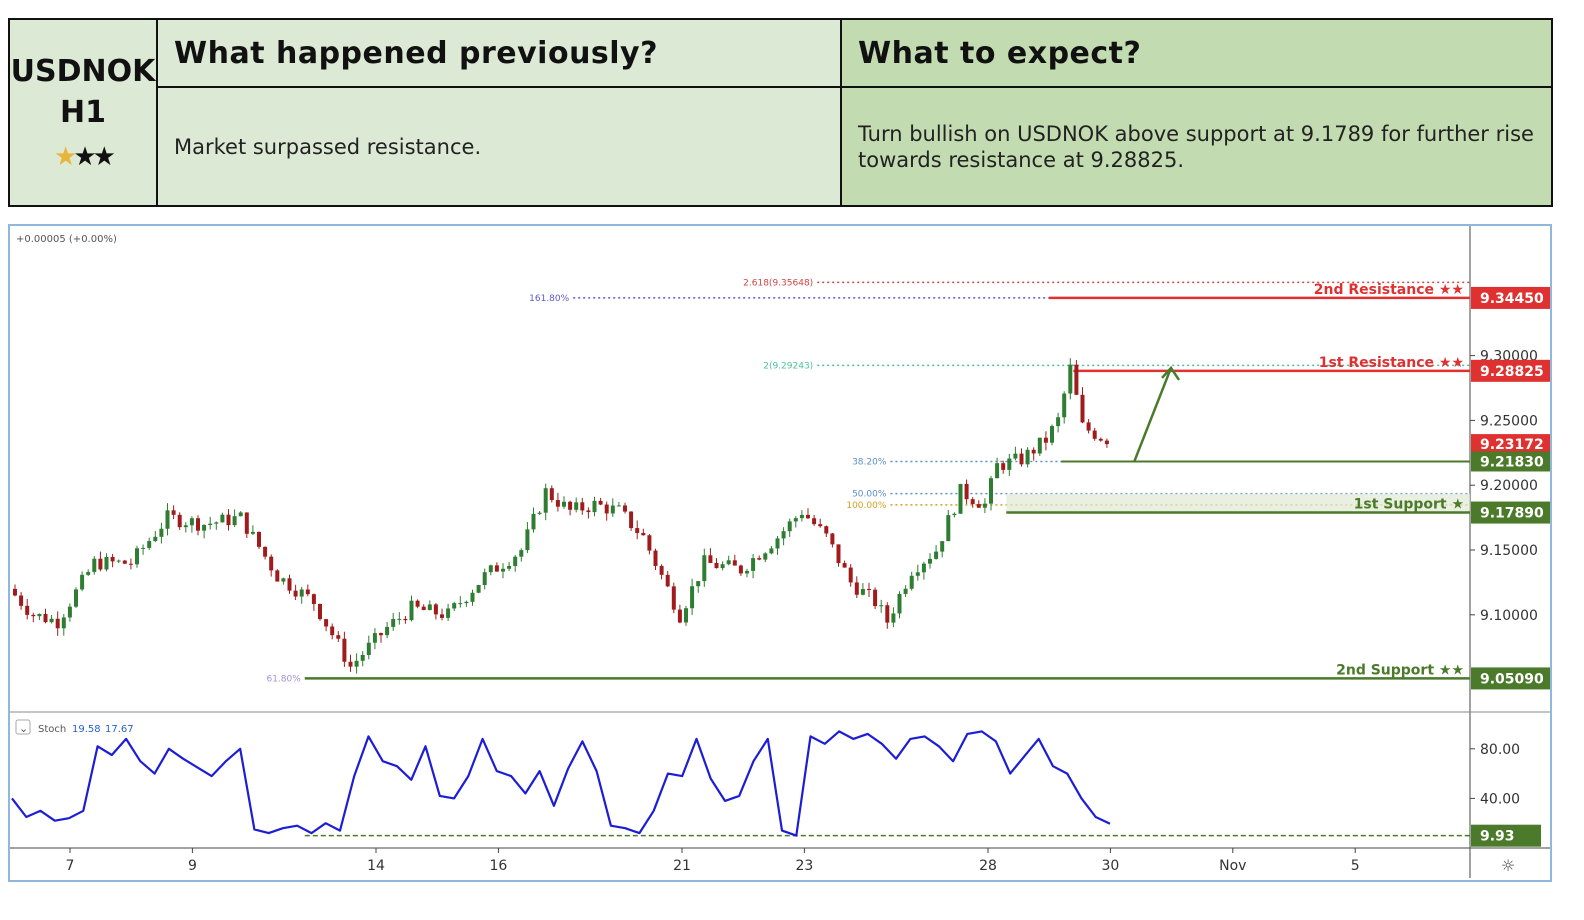 The image size is (1584, 920). Describe the element at coordinates (1506, 835) in the screenshot. I see `stoch-level-badge` at that location.